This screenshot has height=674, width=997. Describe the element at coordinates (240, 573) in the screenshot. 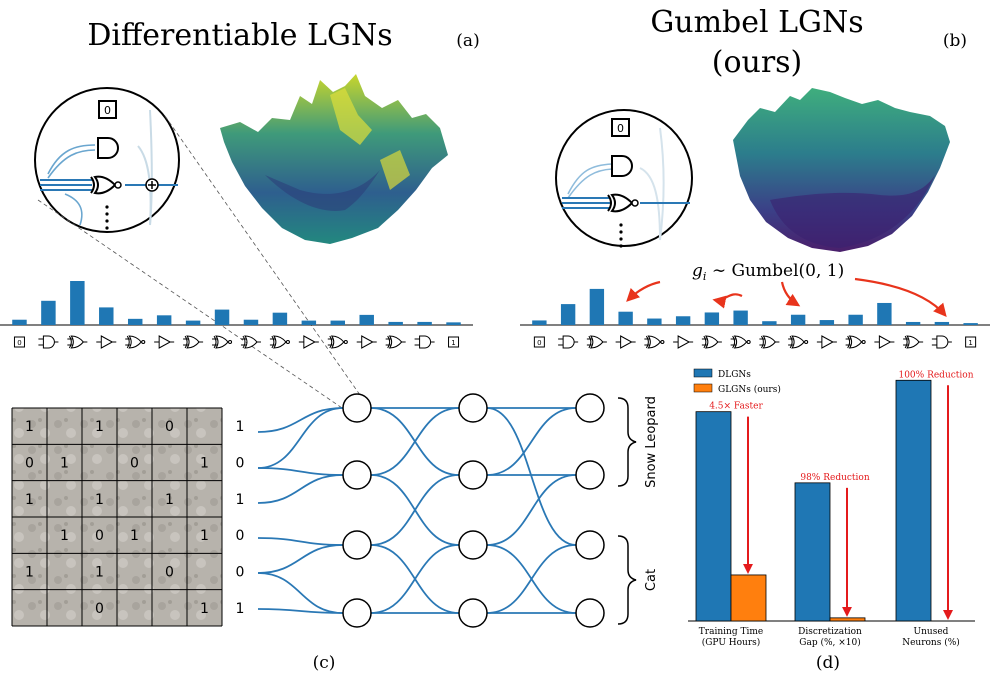

I see `grid-output: 0` at that location.